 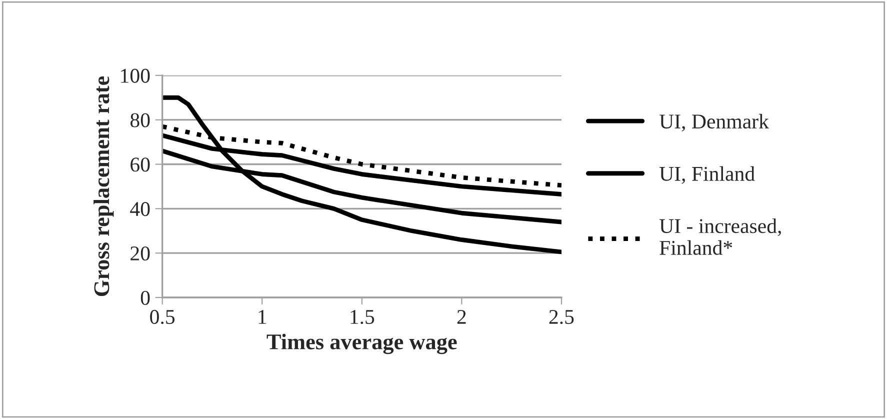 What do you see at coordinates (461, 317) in the screenshot?
I see `x-tick-label: 2` at bounding box center [461, 317].